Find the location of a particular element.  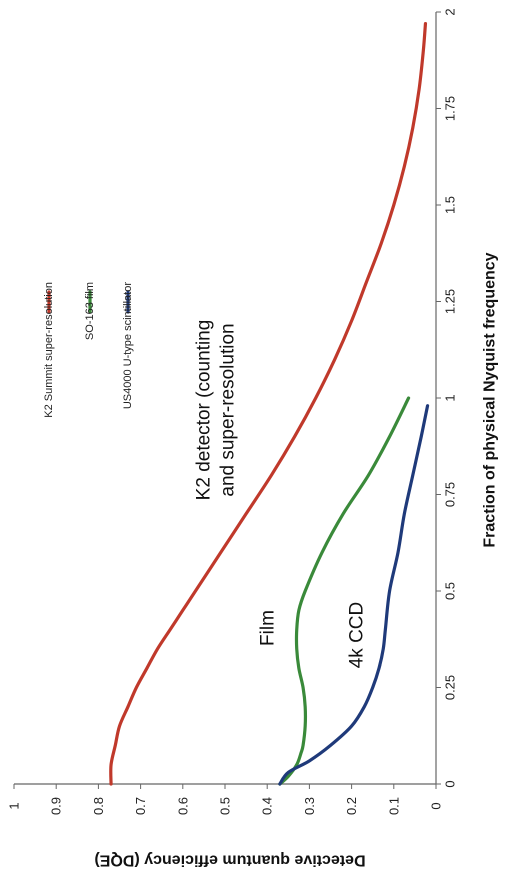

y-tick-label: 0.5 is located at coordinates (225, 806).